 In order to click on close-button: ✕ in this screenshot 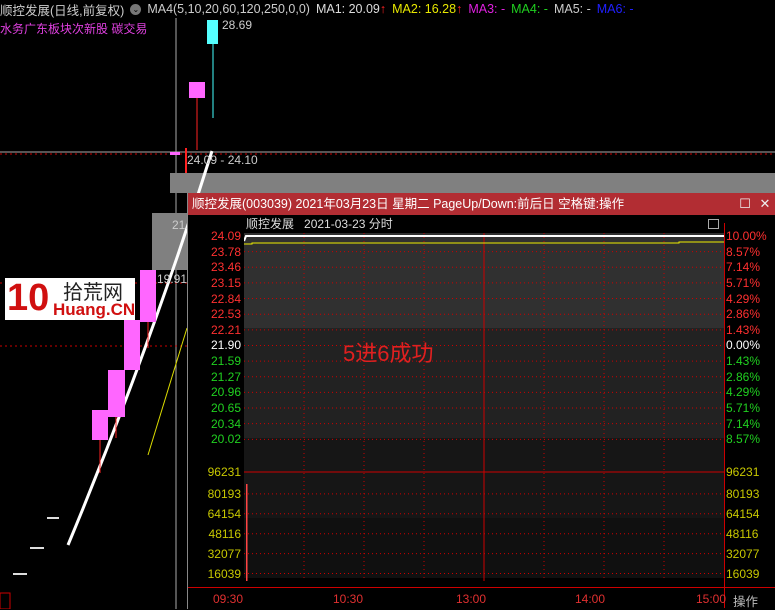, I will do `click(765, 203)`.